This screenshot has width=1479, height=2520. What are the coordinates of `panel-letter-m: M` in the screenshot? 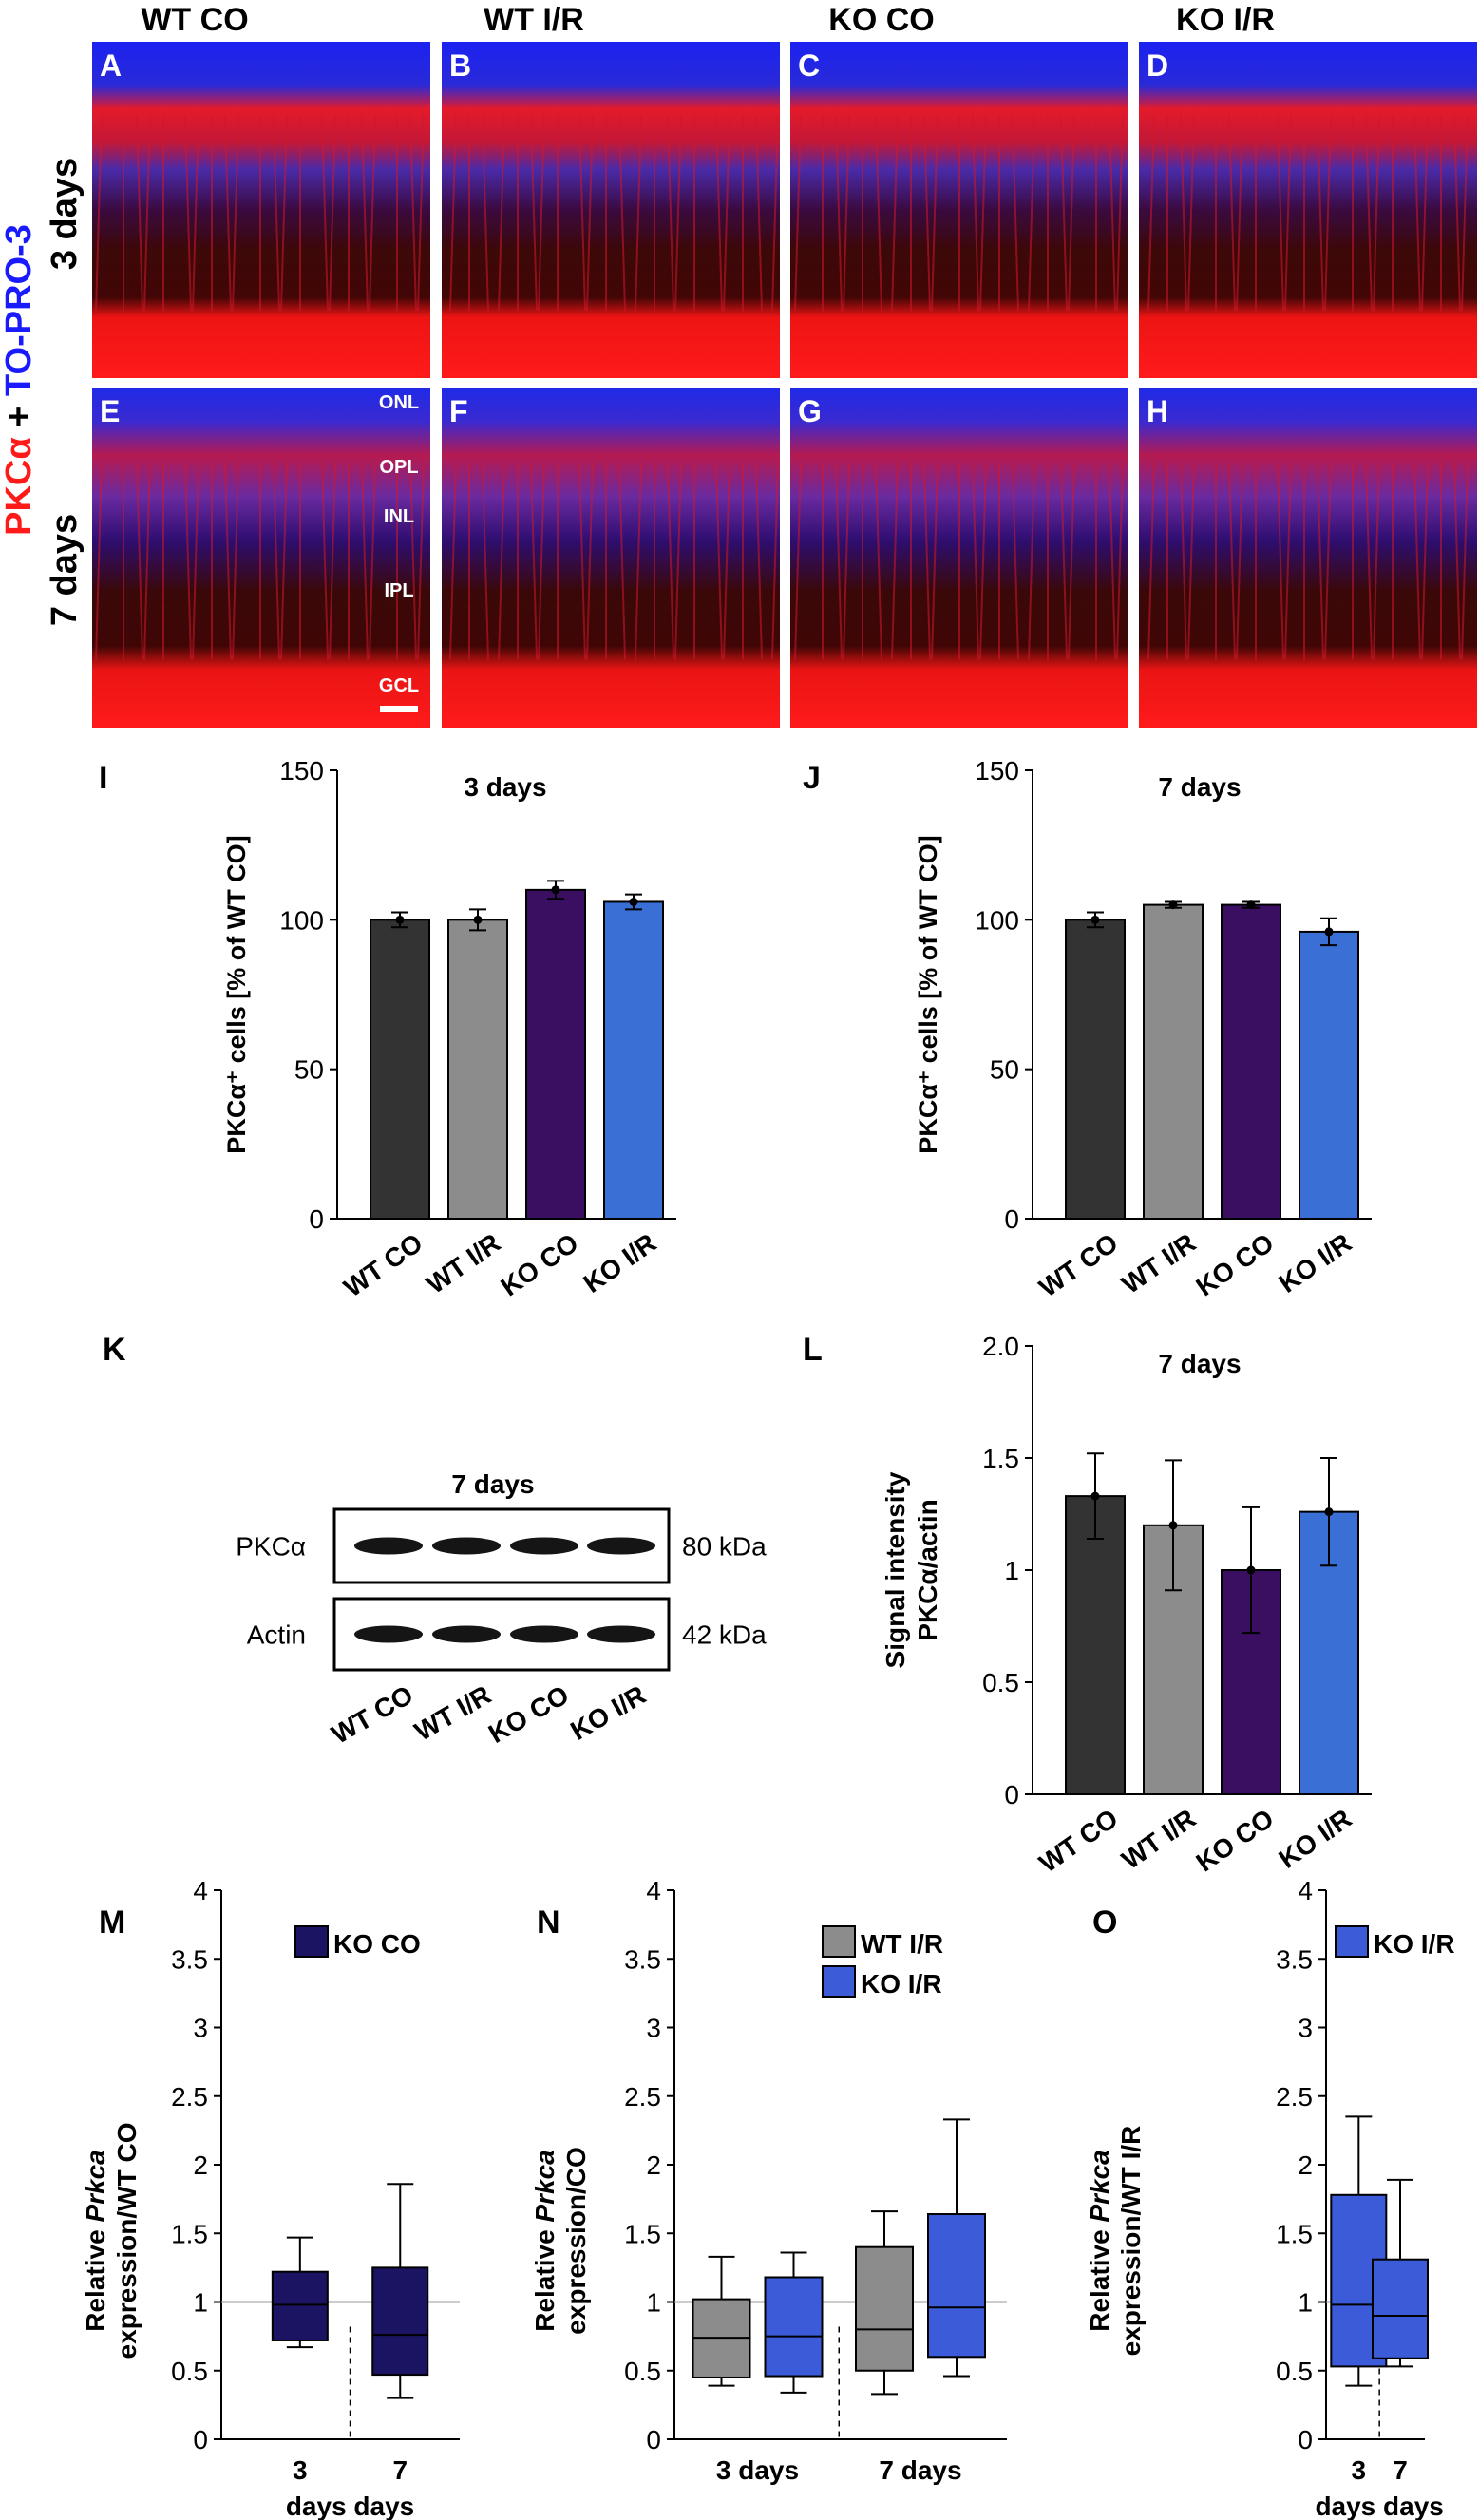 It's located at (112, 1922).